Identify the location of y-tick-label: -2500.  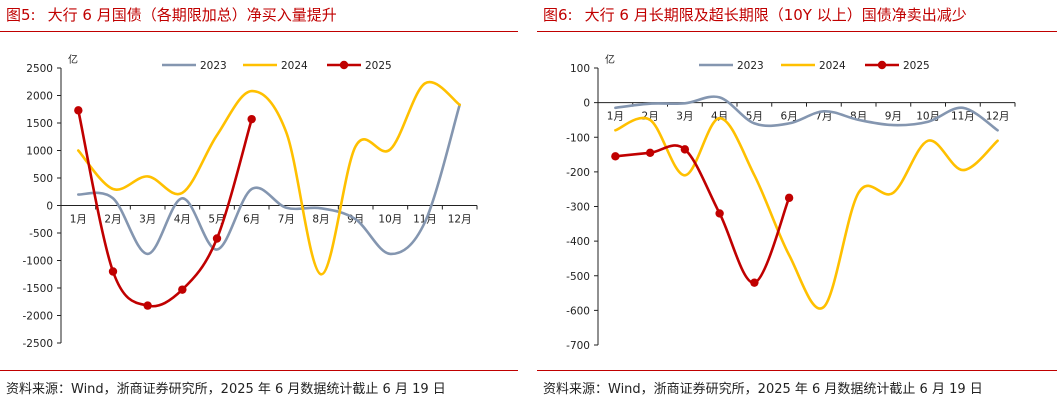
(37, 344).